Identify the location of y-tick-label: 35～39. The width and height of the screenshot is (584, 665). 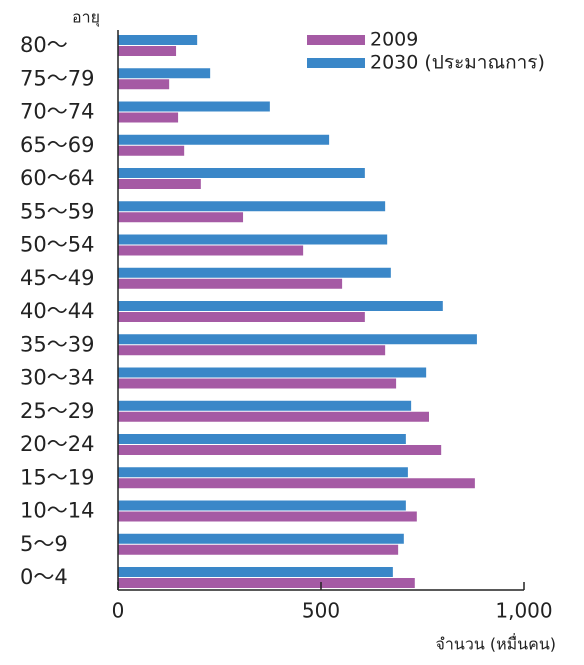
(57, 344).